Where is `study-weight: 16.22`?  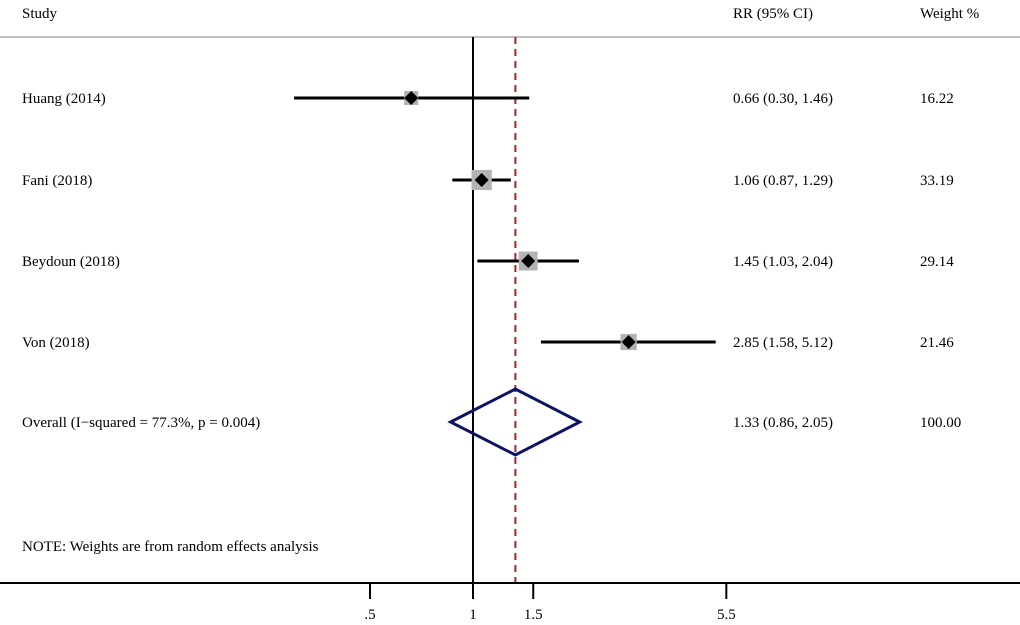
study-weight: 16.22 is located at coordinates (937, 99).